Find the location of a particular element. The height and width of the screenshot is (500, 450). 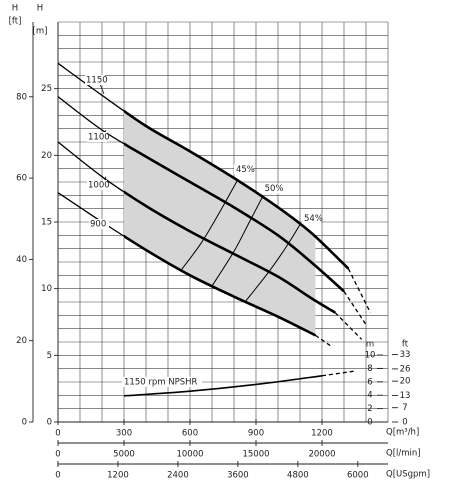

y-tick-label: 15 is located at coordinates (46, 223).